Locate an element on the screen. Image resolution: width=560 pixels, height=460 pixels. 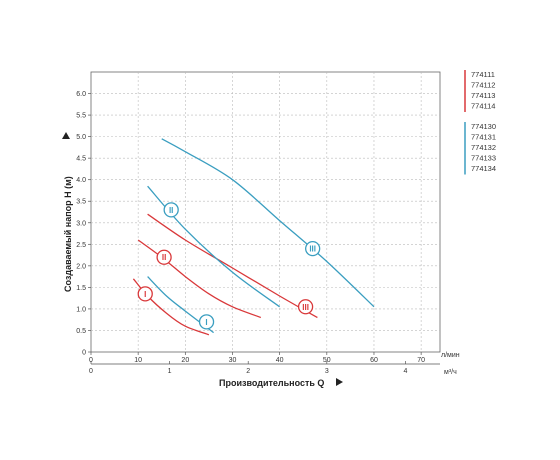
x-unit-label: л/мин is located at coordinates (450, 355).